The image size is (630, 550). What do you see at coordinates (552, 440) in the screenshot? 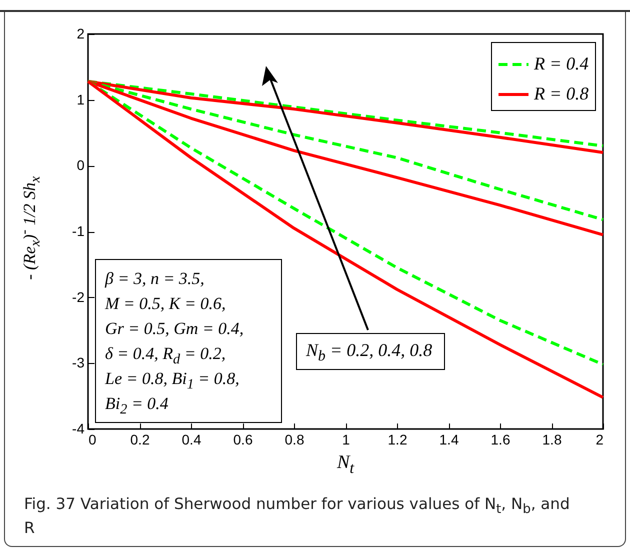
I see `x-tick-label: 1.8` at bounding box center [552, 440].